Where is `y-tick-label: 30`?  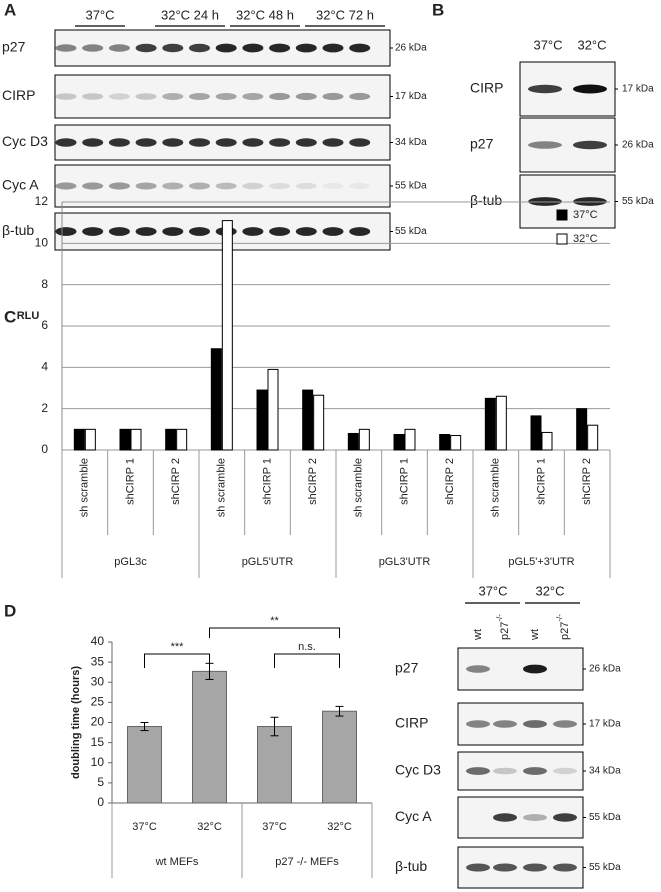
y-tick-label: 30 is located at coordinates (98, 681).